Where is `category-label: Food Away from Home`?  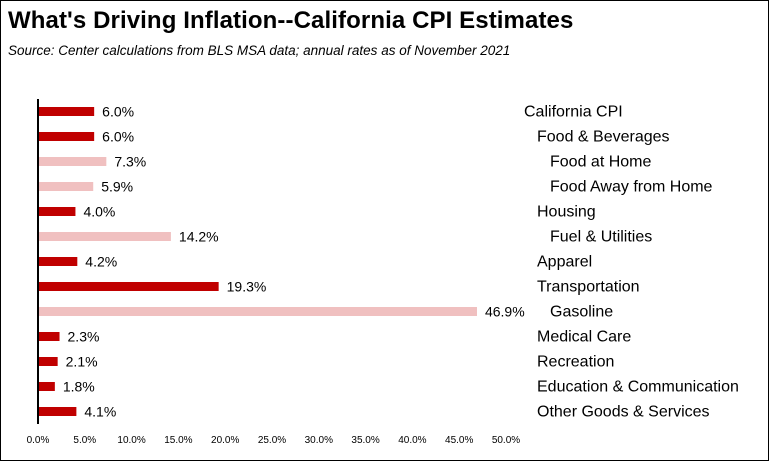
category-label: Food Away from Home is located at coordinates (631, 187).